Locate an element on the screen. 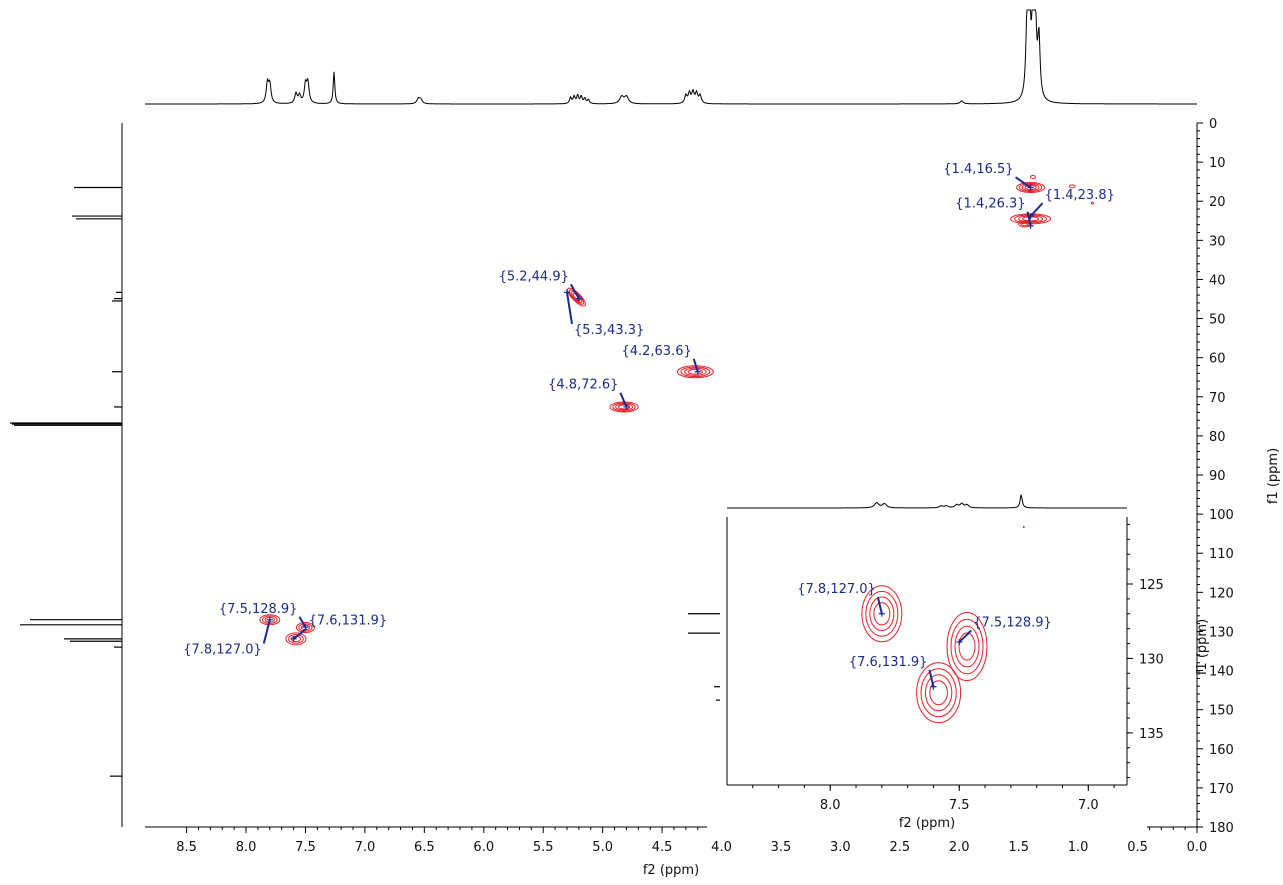 This screenshot has height=885, width=1283. inset-y-tick-label: 125 is located at coordinates (1151, 585).